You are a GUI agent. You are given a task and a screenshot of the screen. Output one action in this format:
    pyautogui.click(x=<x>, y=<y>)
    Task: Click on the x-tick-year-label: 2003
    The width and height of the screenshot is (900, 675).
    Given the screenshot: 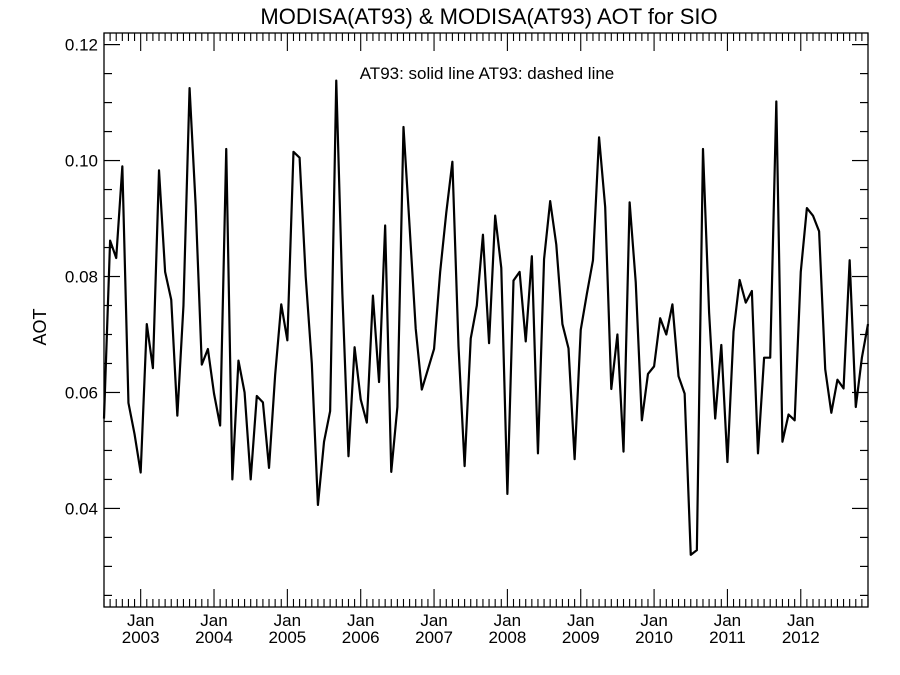 What is the action you would take?
    pyautogui.click(x=141, y=637)
    